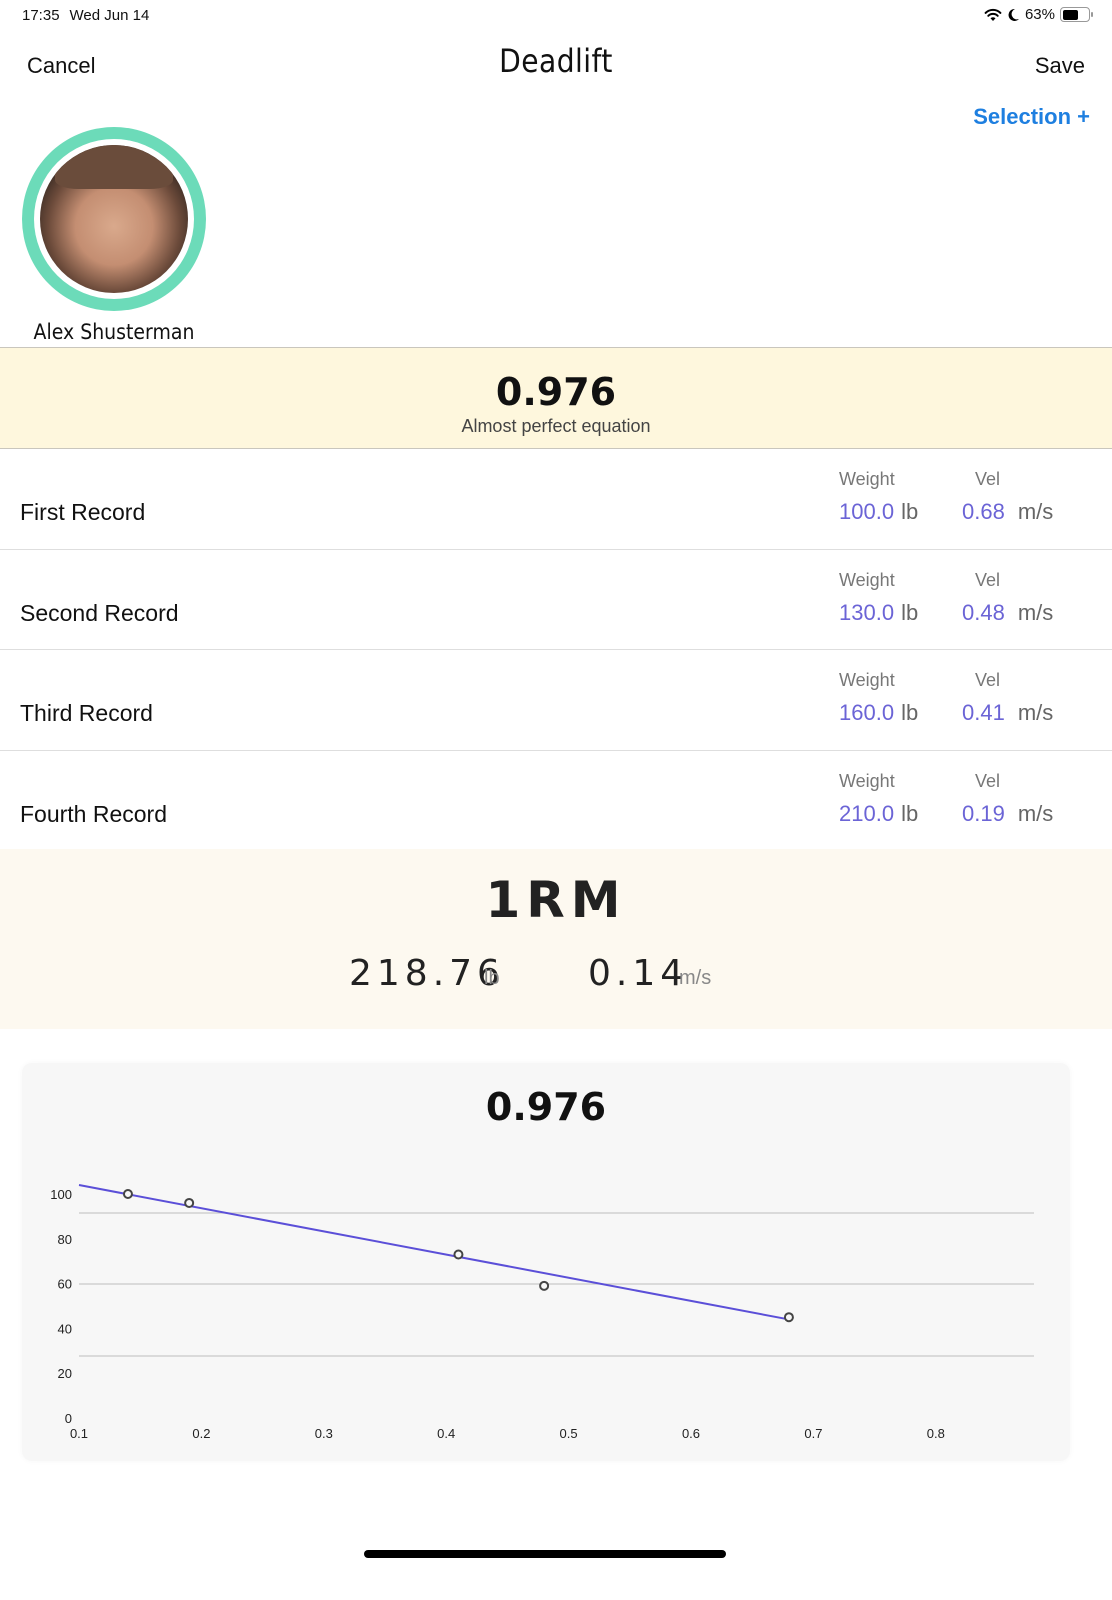  I want to click on record-velocity: Vel 0.41 m/s, so click(1007, 698).